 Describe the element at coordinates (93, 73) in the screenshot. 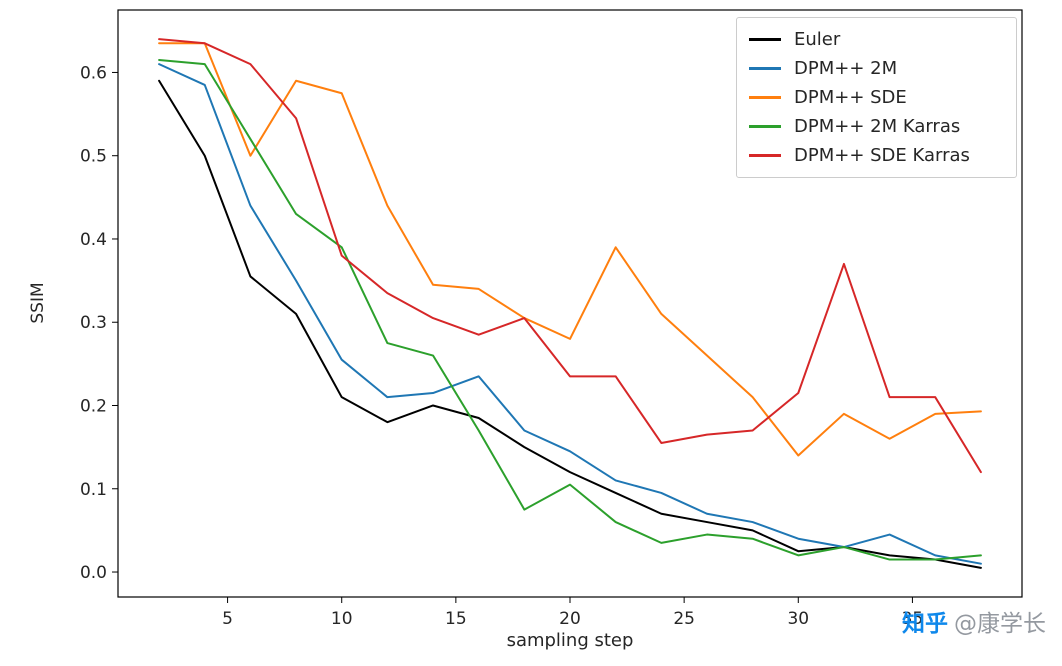

I see `y-tick-label: 0.6` at that location.